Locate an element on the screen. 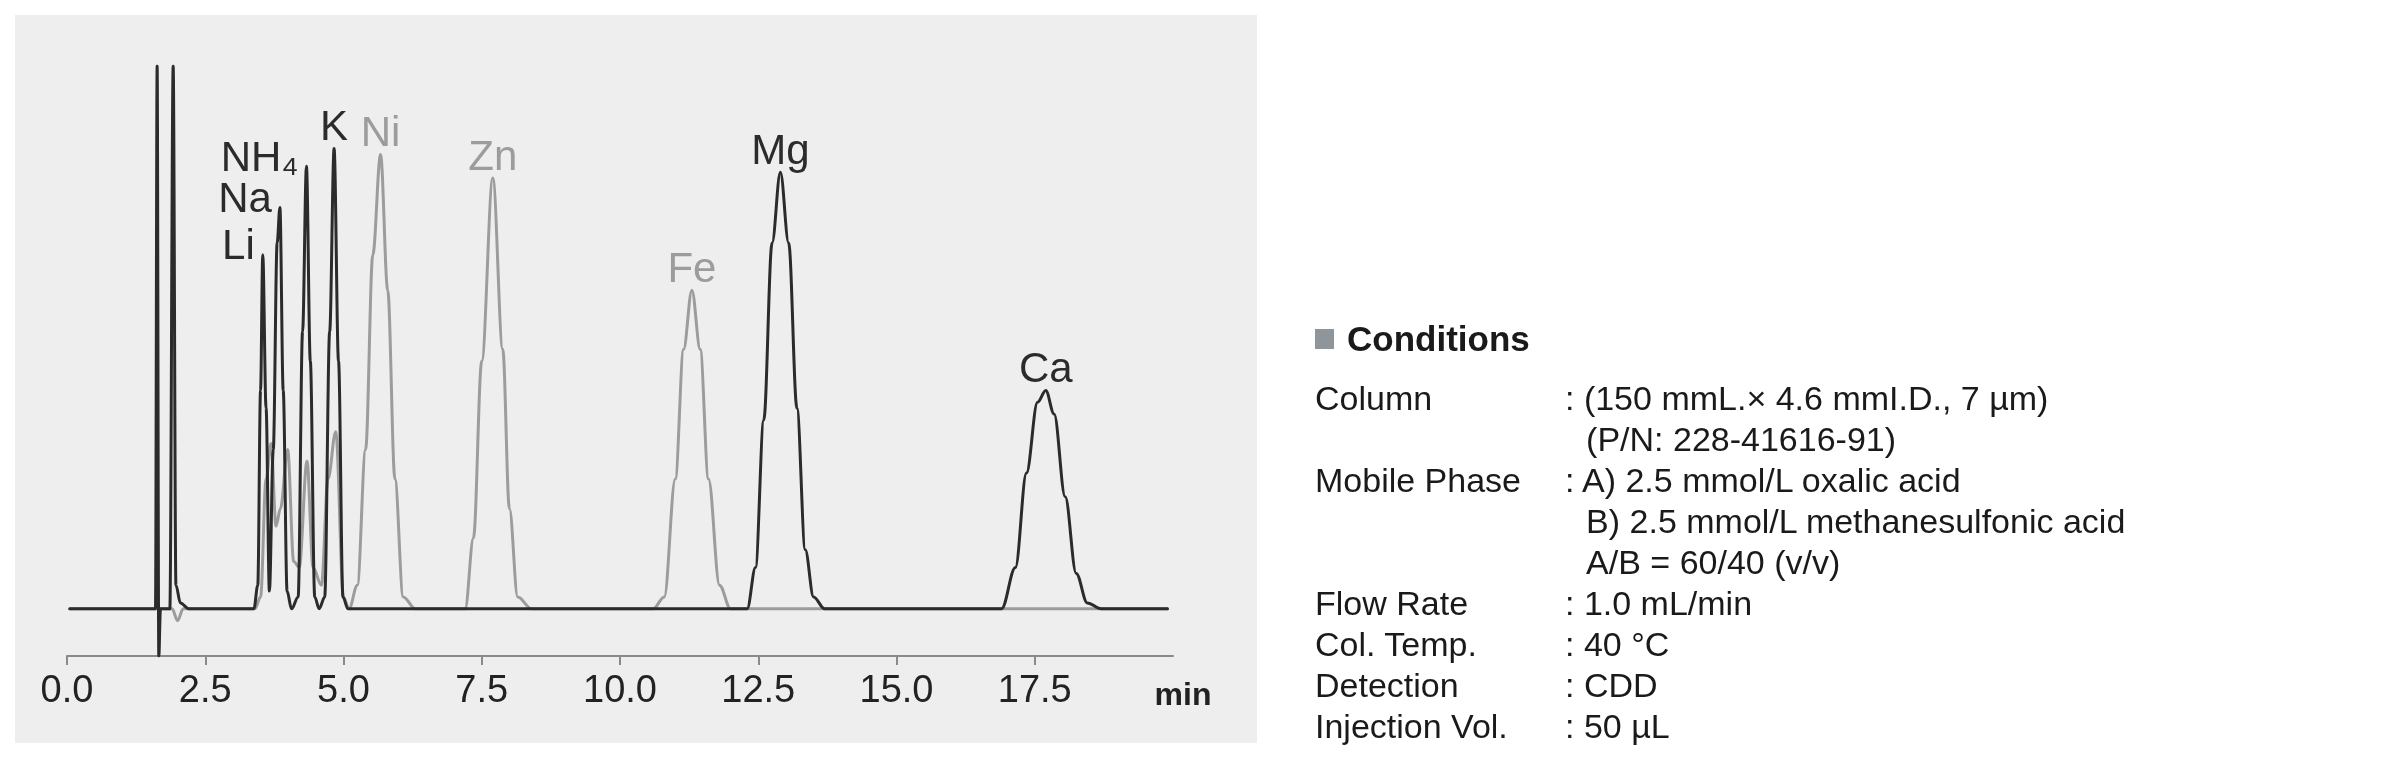 The width and height of the screenshot is (2402, 774). x-tick-label: 7.5 is located at coordinates (482, 689).